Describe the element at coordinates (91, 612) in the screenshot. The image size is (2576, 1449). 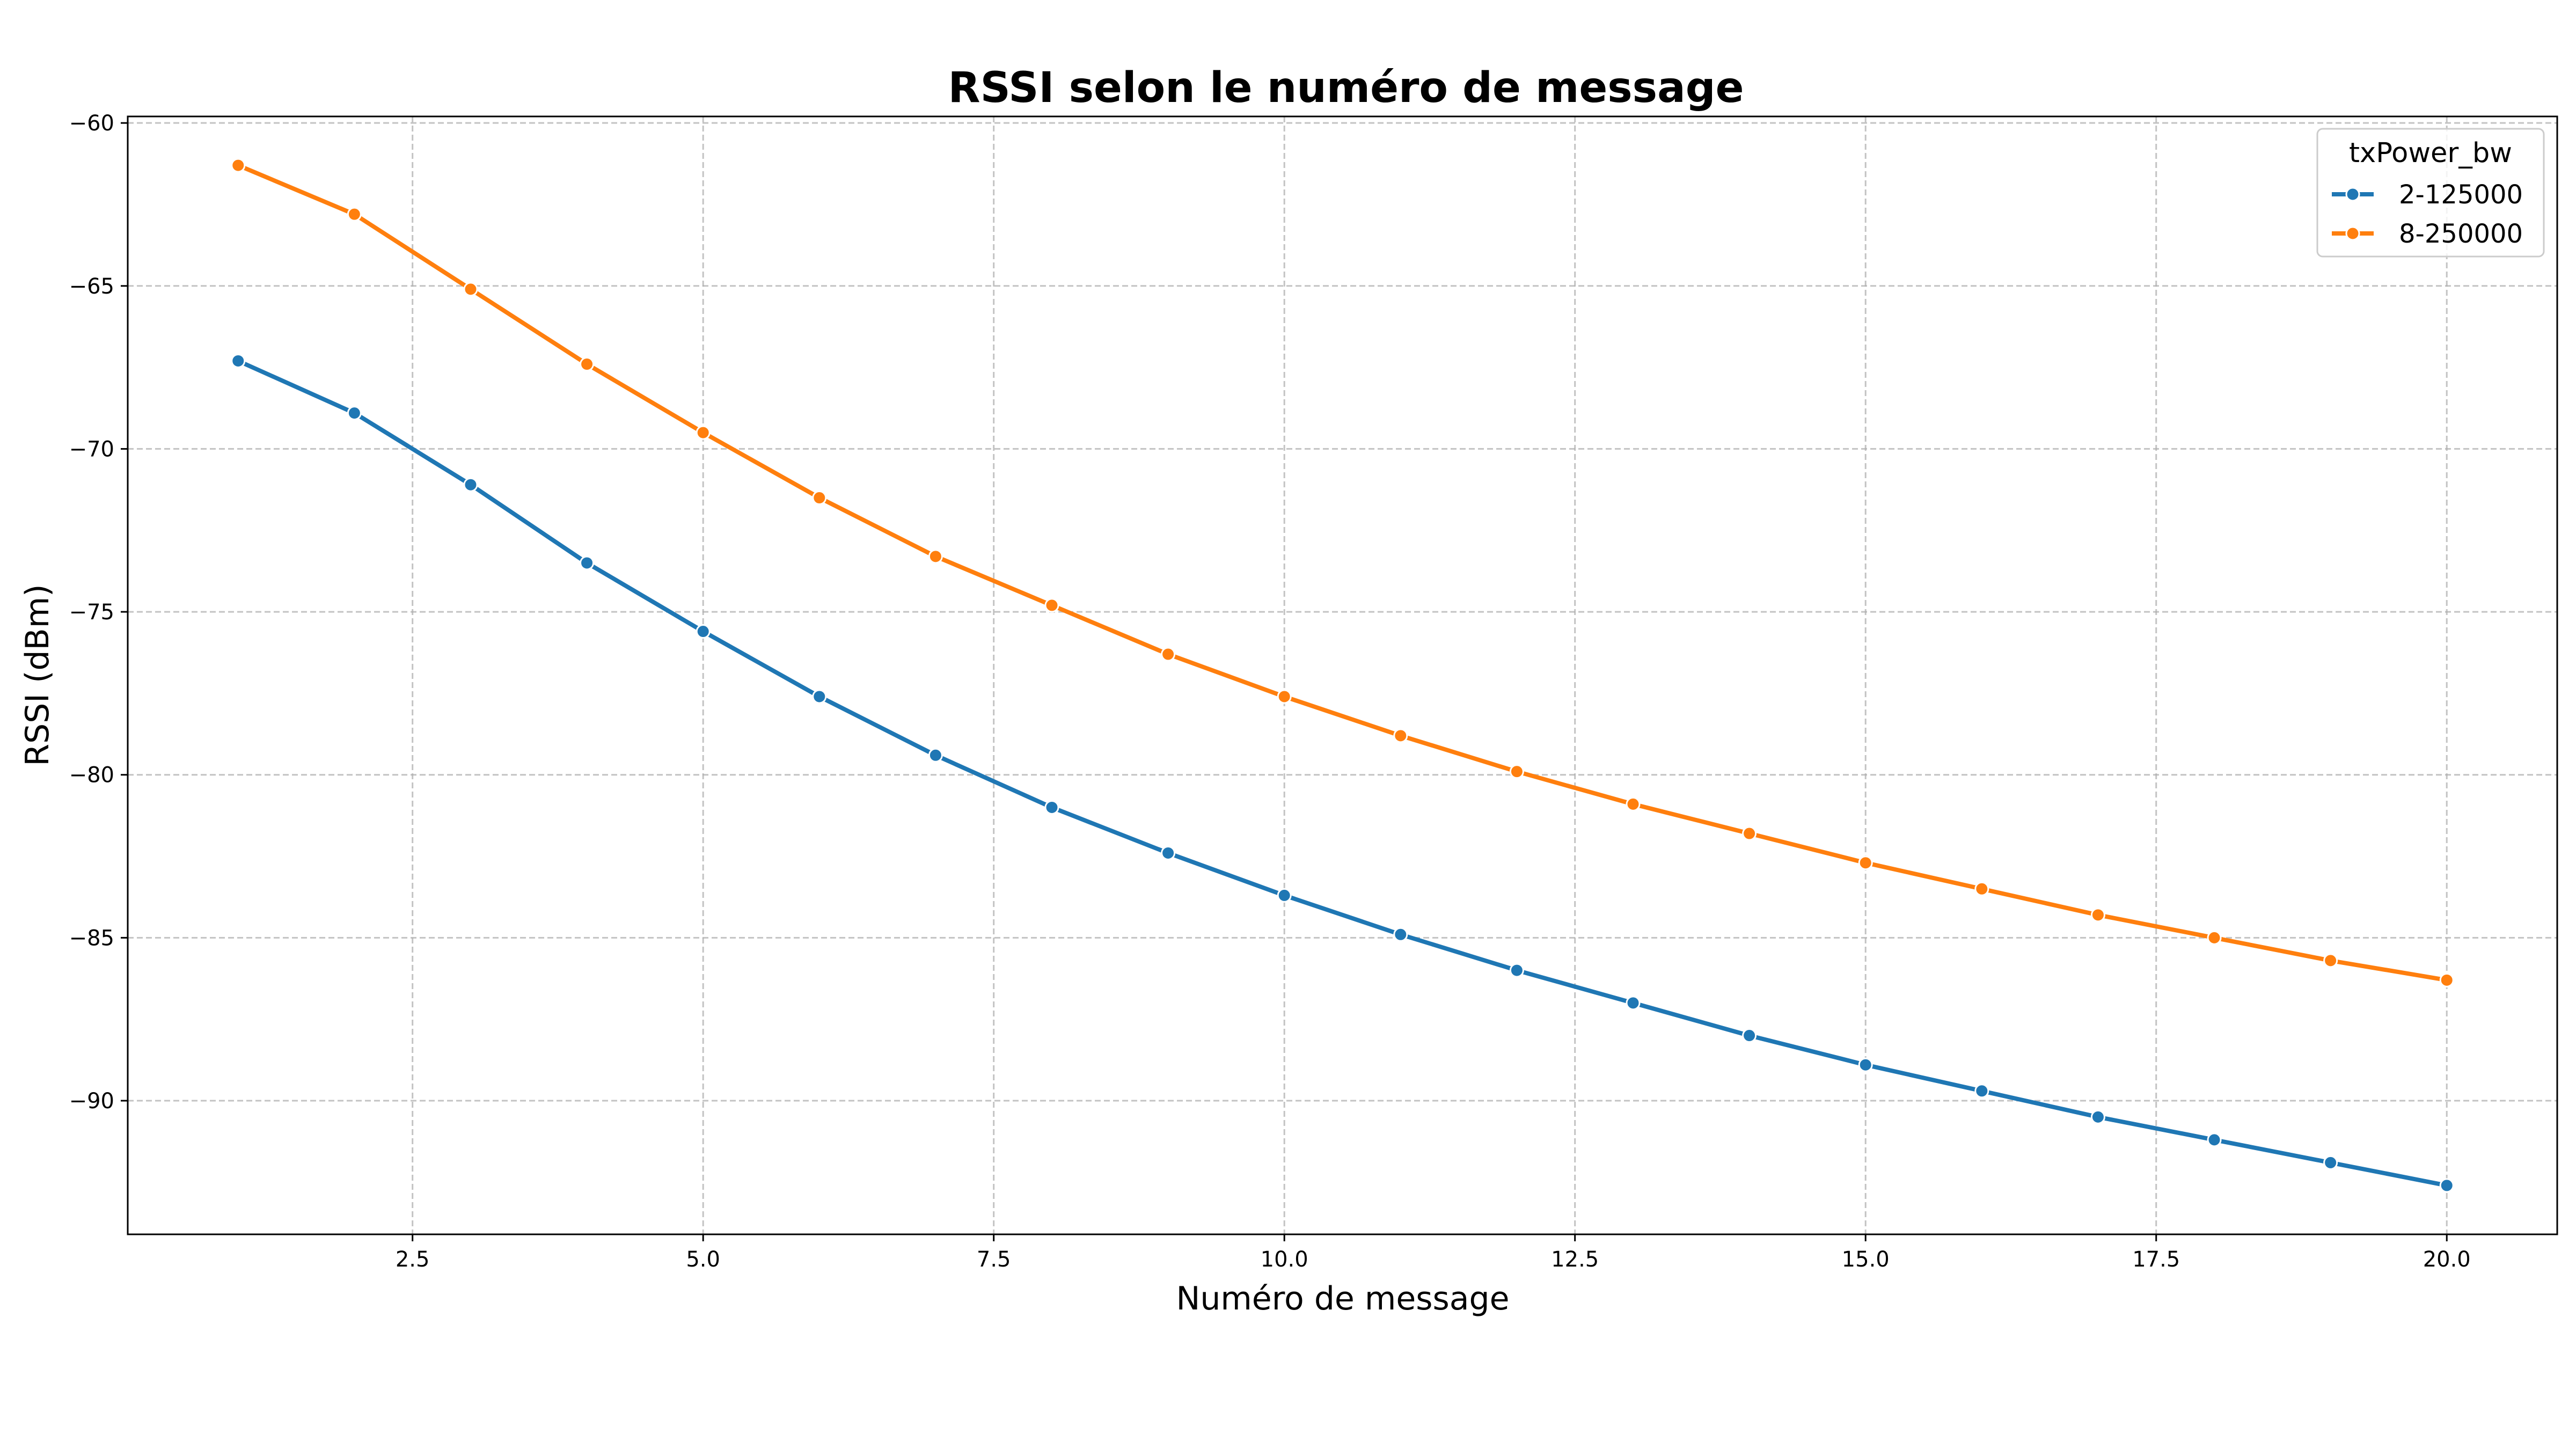
I see `y-tick-label: −75` at that location.